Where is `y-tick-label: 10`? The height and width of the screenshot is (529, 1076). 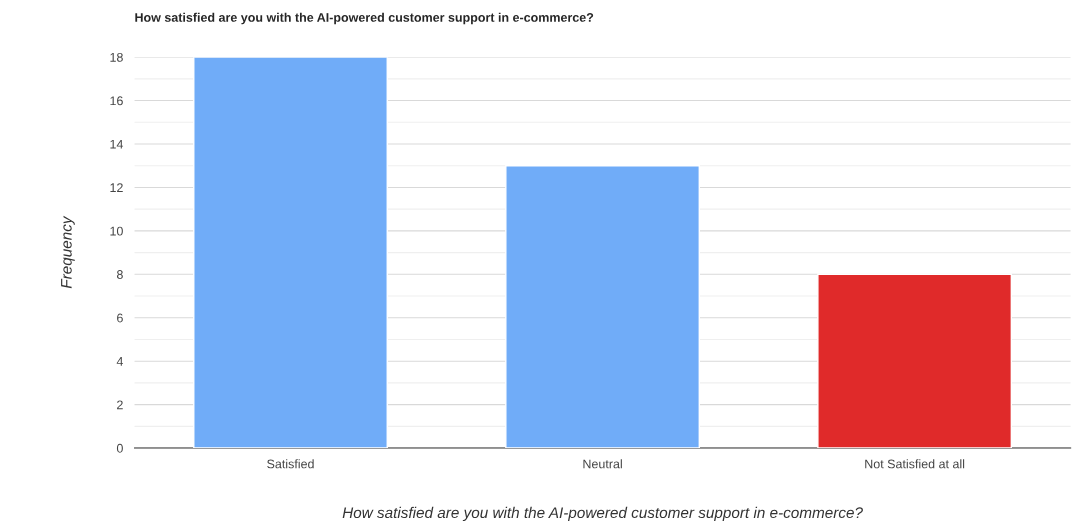
y-tick-label: 10 is located at coordinates (116, 231).